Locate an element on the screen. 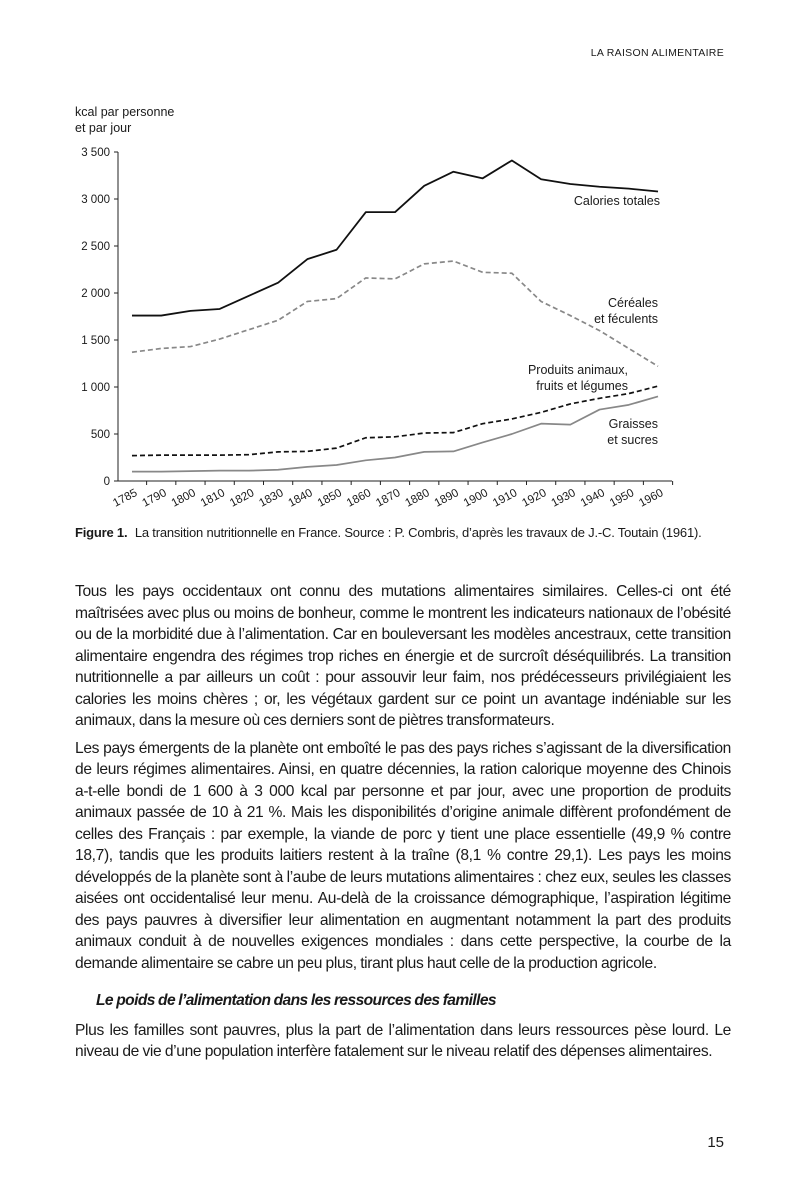 This screenshot has width=800, height=1200. x-tick-label: 1820 is located at coordinates (242, 498).